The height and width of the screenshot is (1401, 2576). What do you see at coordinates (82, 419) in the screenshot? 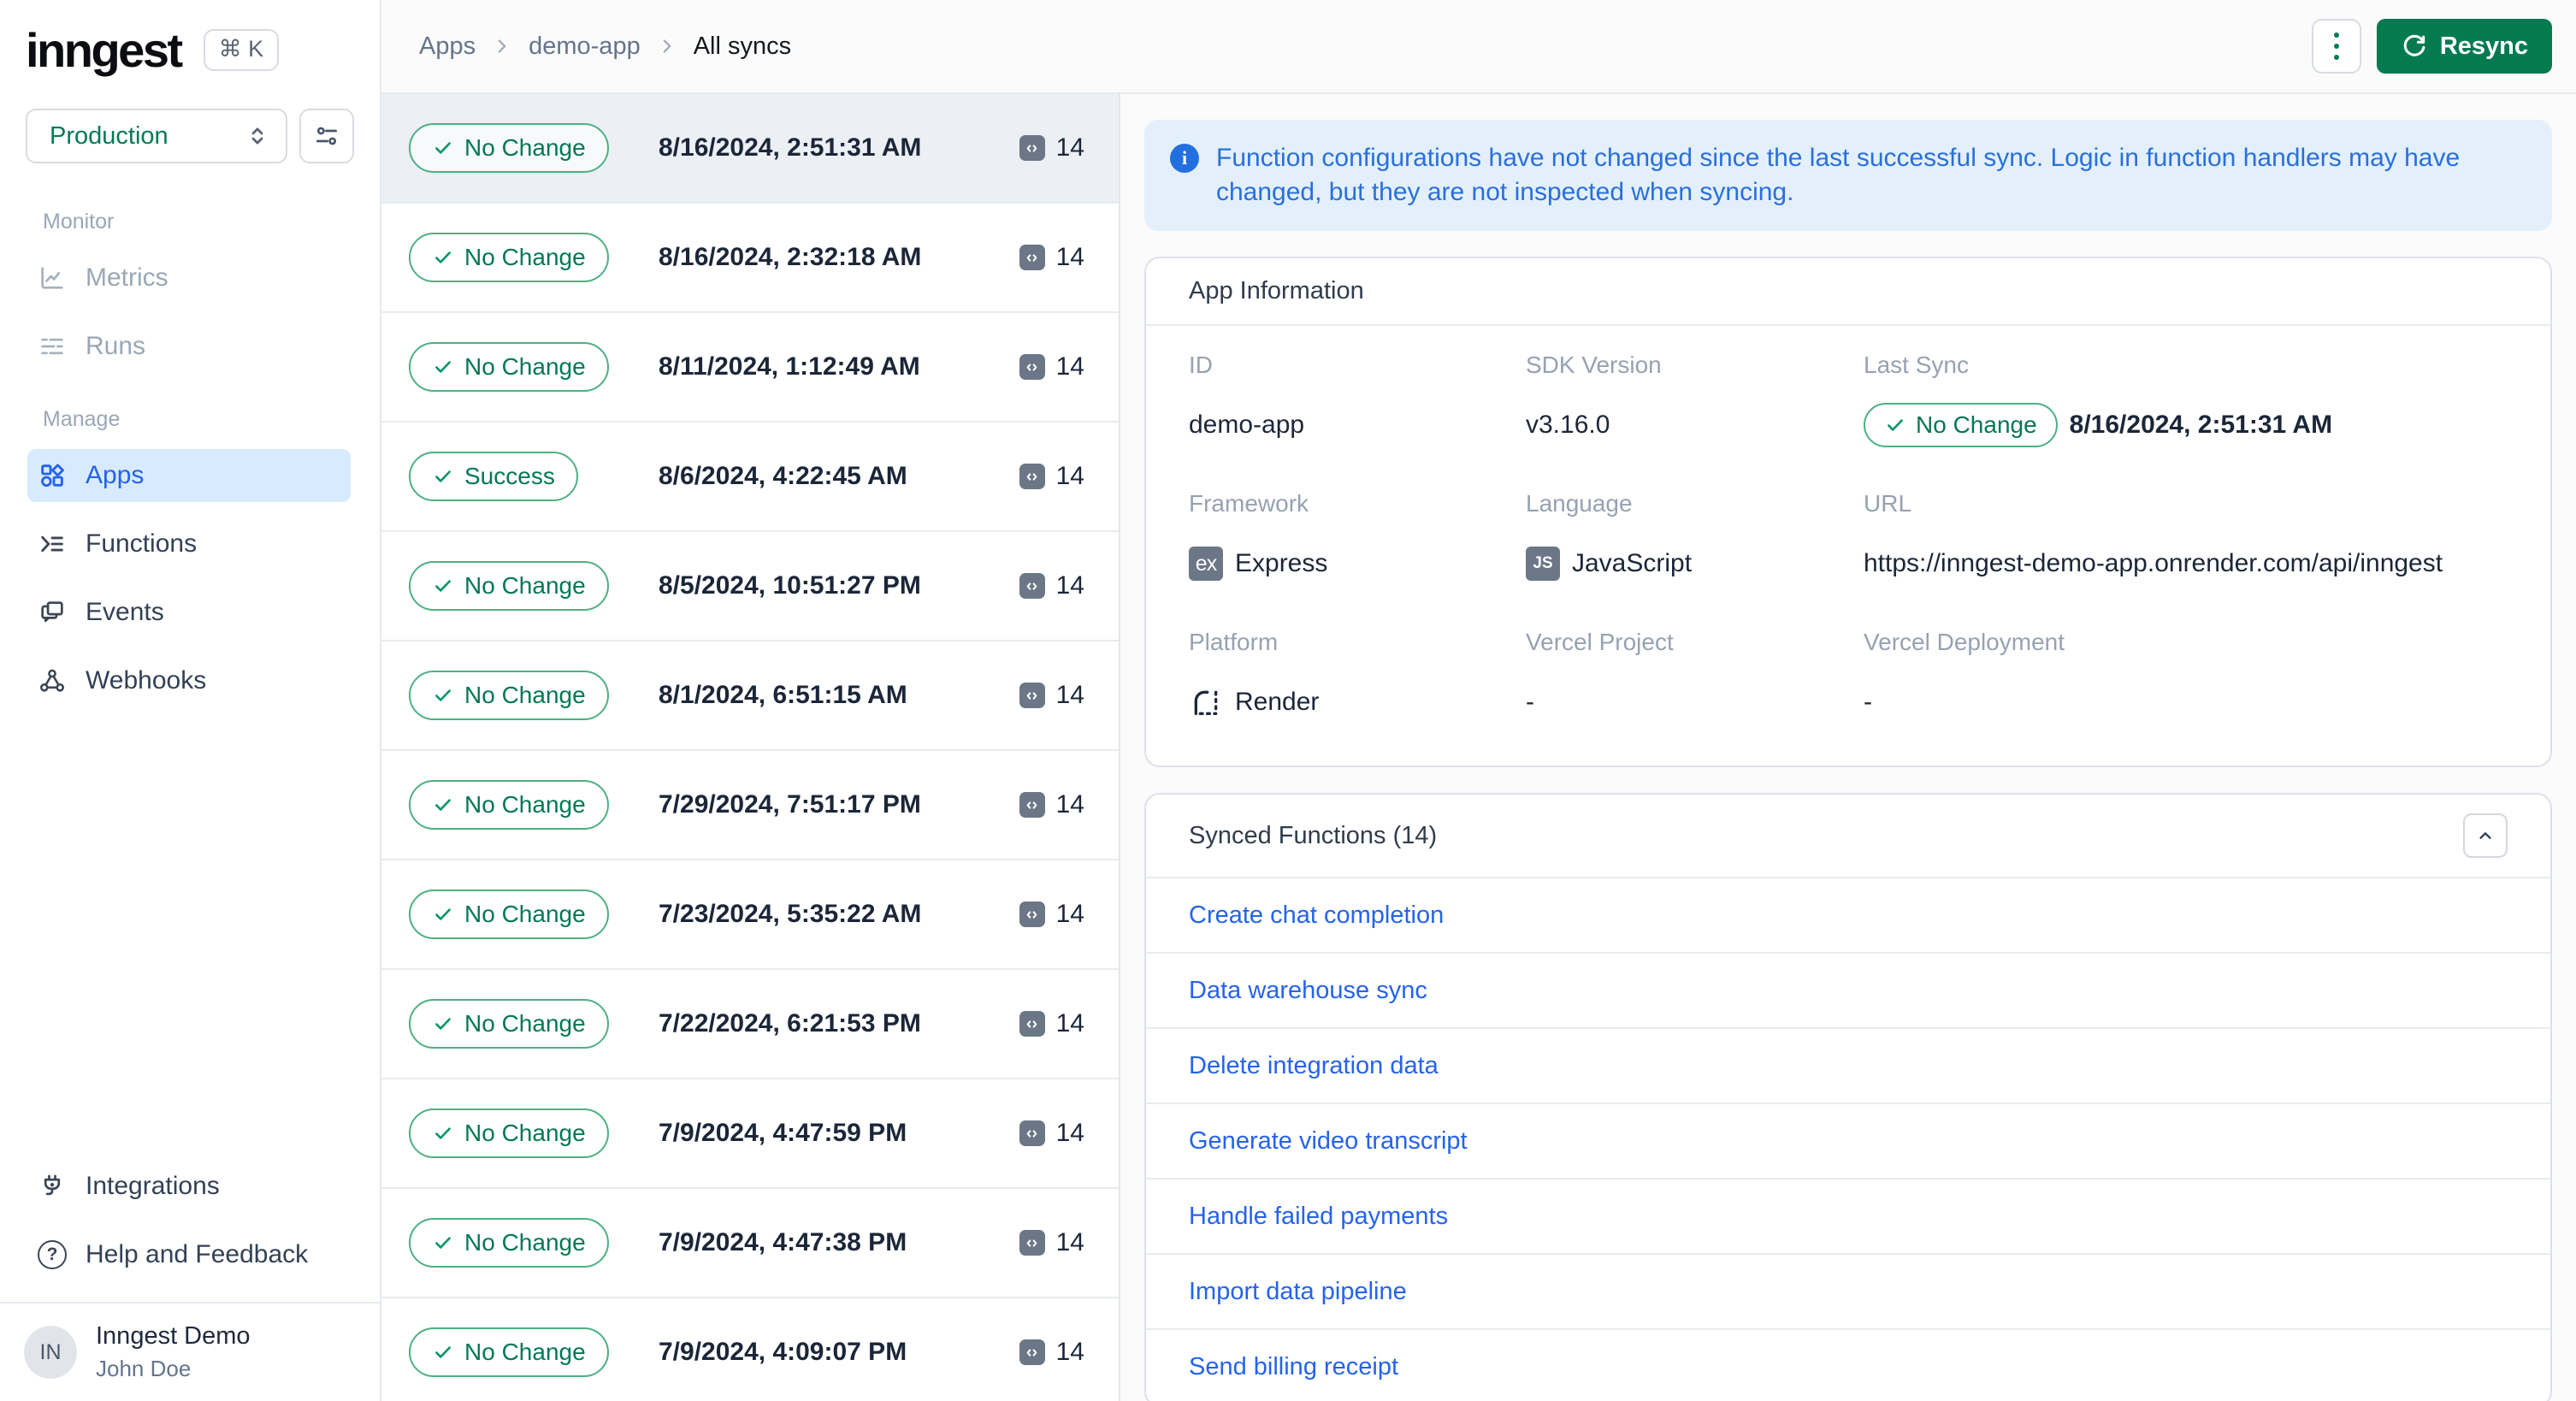
I see `sidebar-section-manage: Manage` at bounding box center [82, 419].